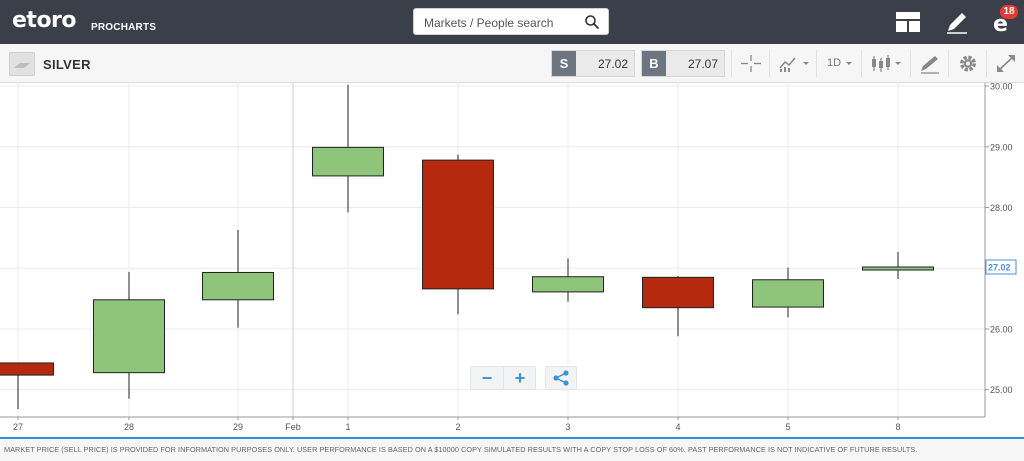 The image size is (1024, 461). Describe the element at coordinates (787, 427) in the screenshot. I see `x-tick-label: 5` at that location.